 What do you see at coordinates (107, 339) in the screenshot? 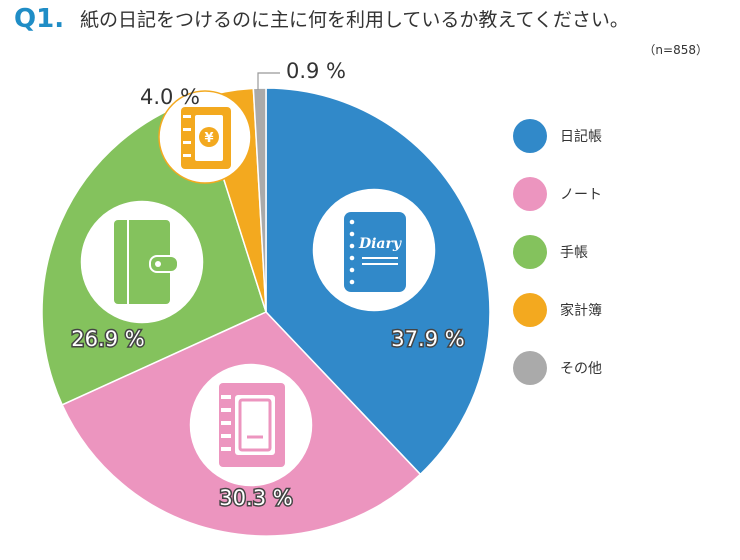
I see `slice-label-3: 26.9 %` at bounding box center [107, 339].